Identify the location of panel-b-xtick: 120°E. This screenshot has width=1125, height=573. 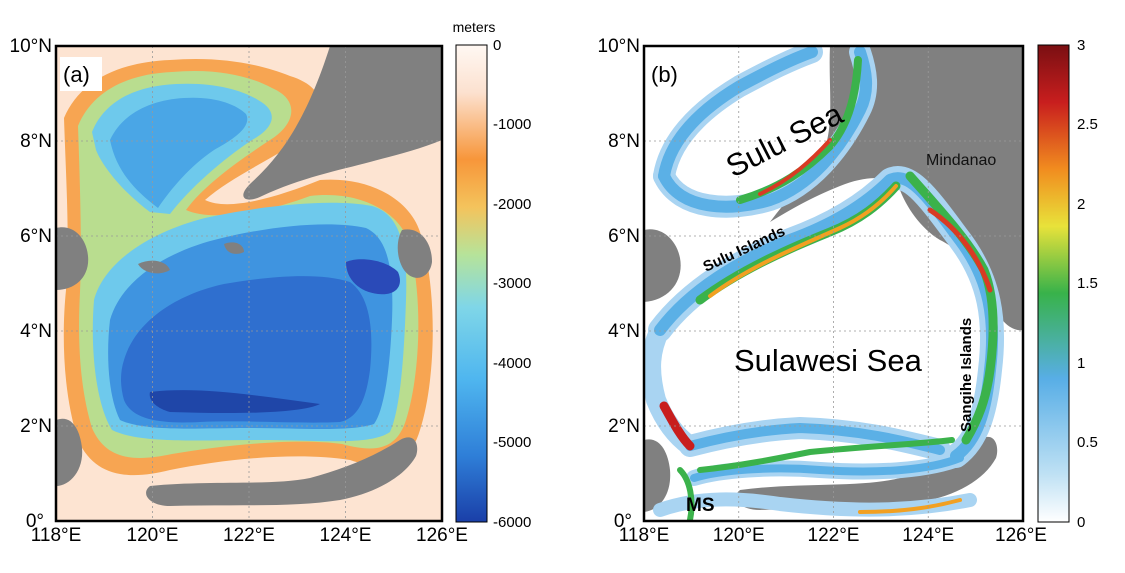
(739, 535).